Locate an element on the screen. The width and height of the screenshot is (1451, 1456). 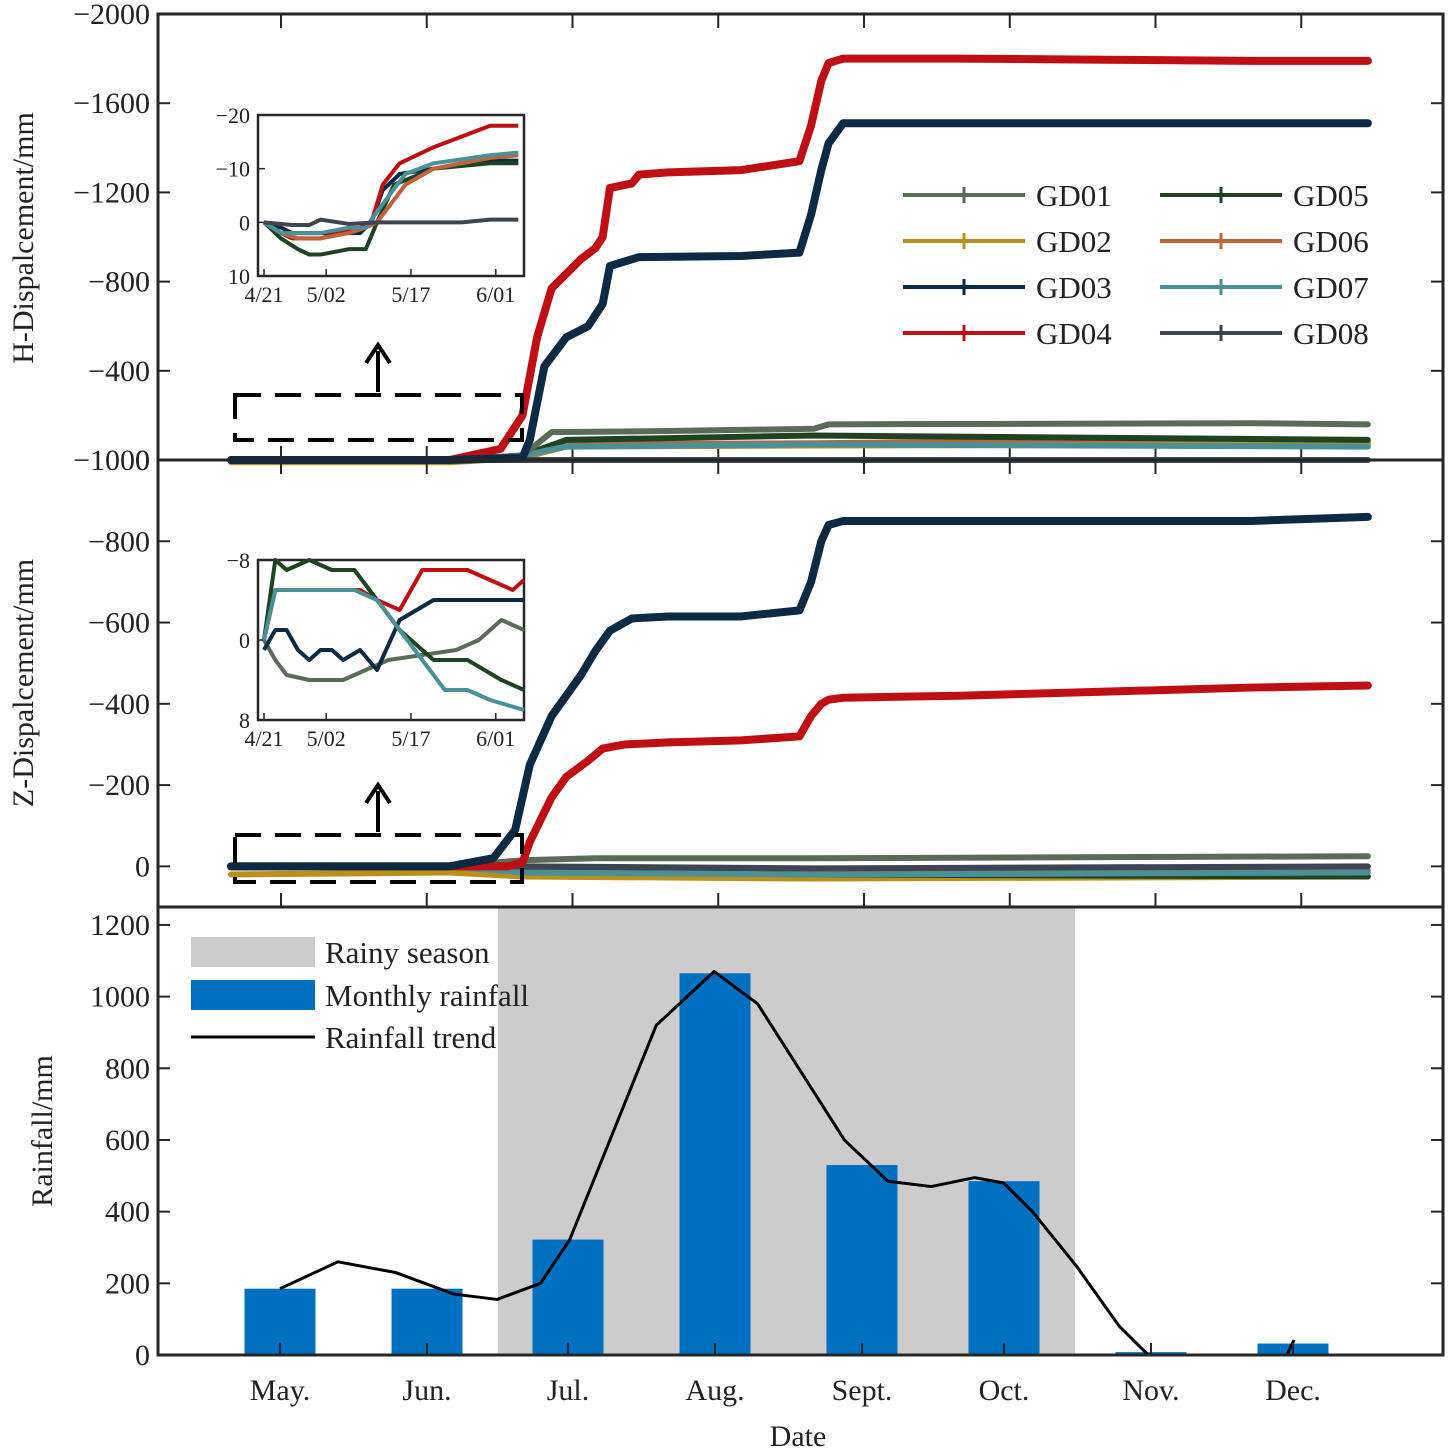
inset-x-tick-label-0-0: 4/21 is located at coordinates (263, 294).